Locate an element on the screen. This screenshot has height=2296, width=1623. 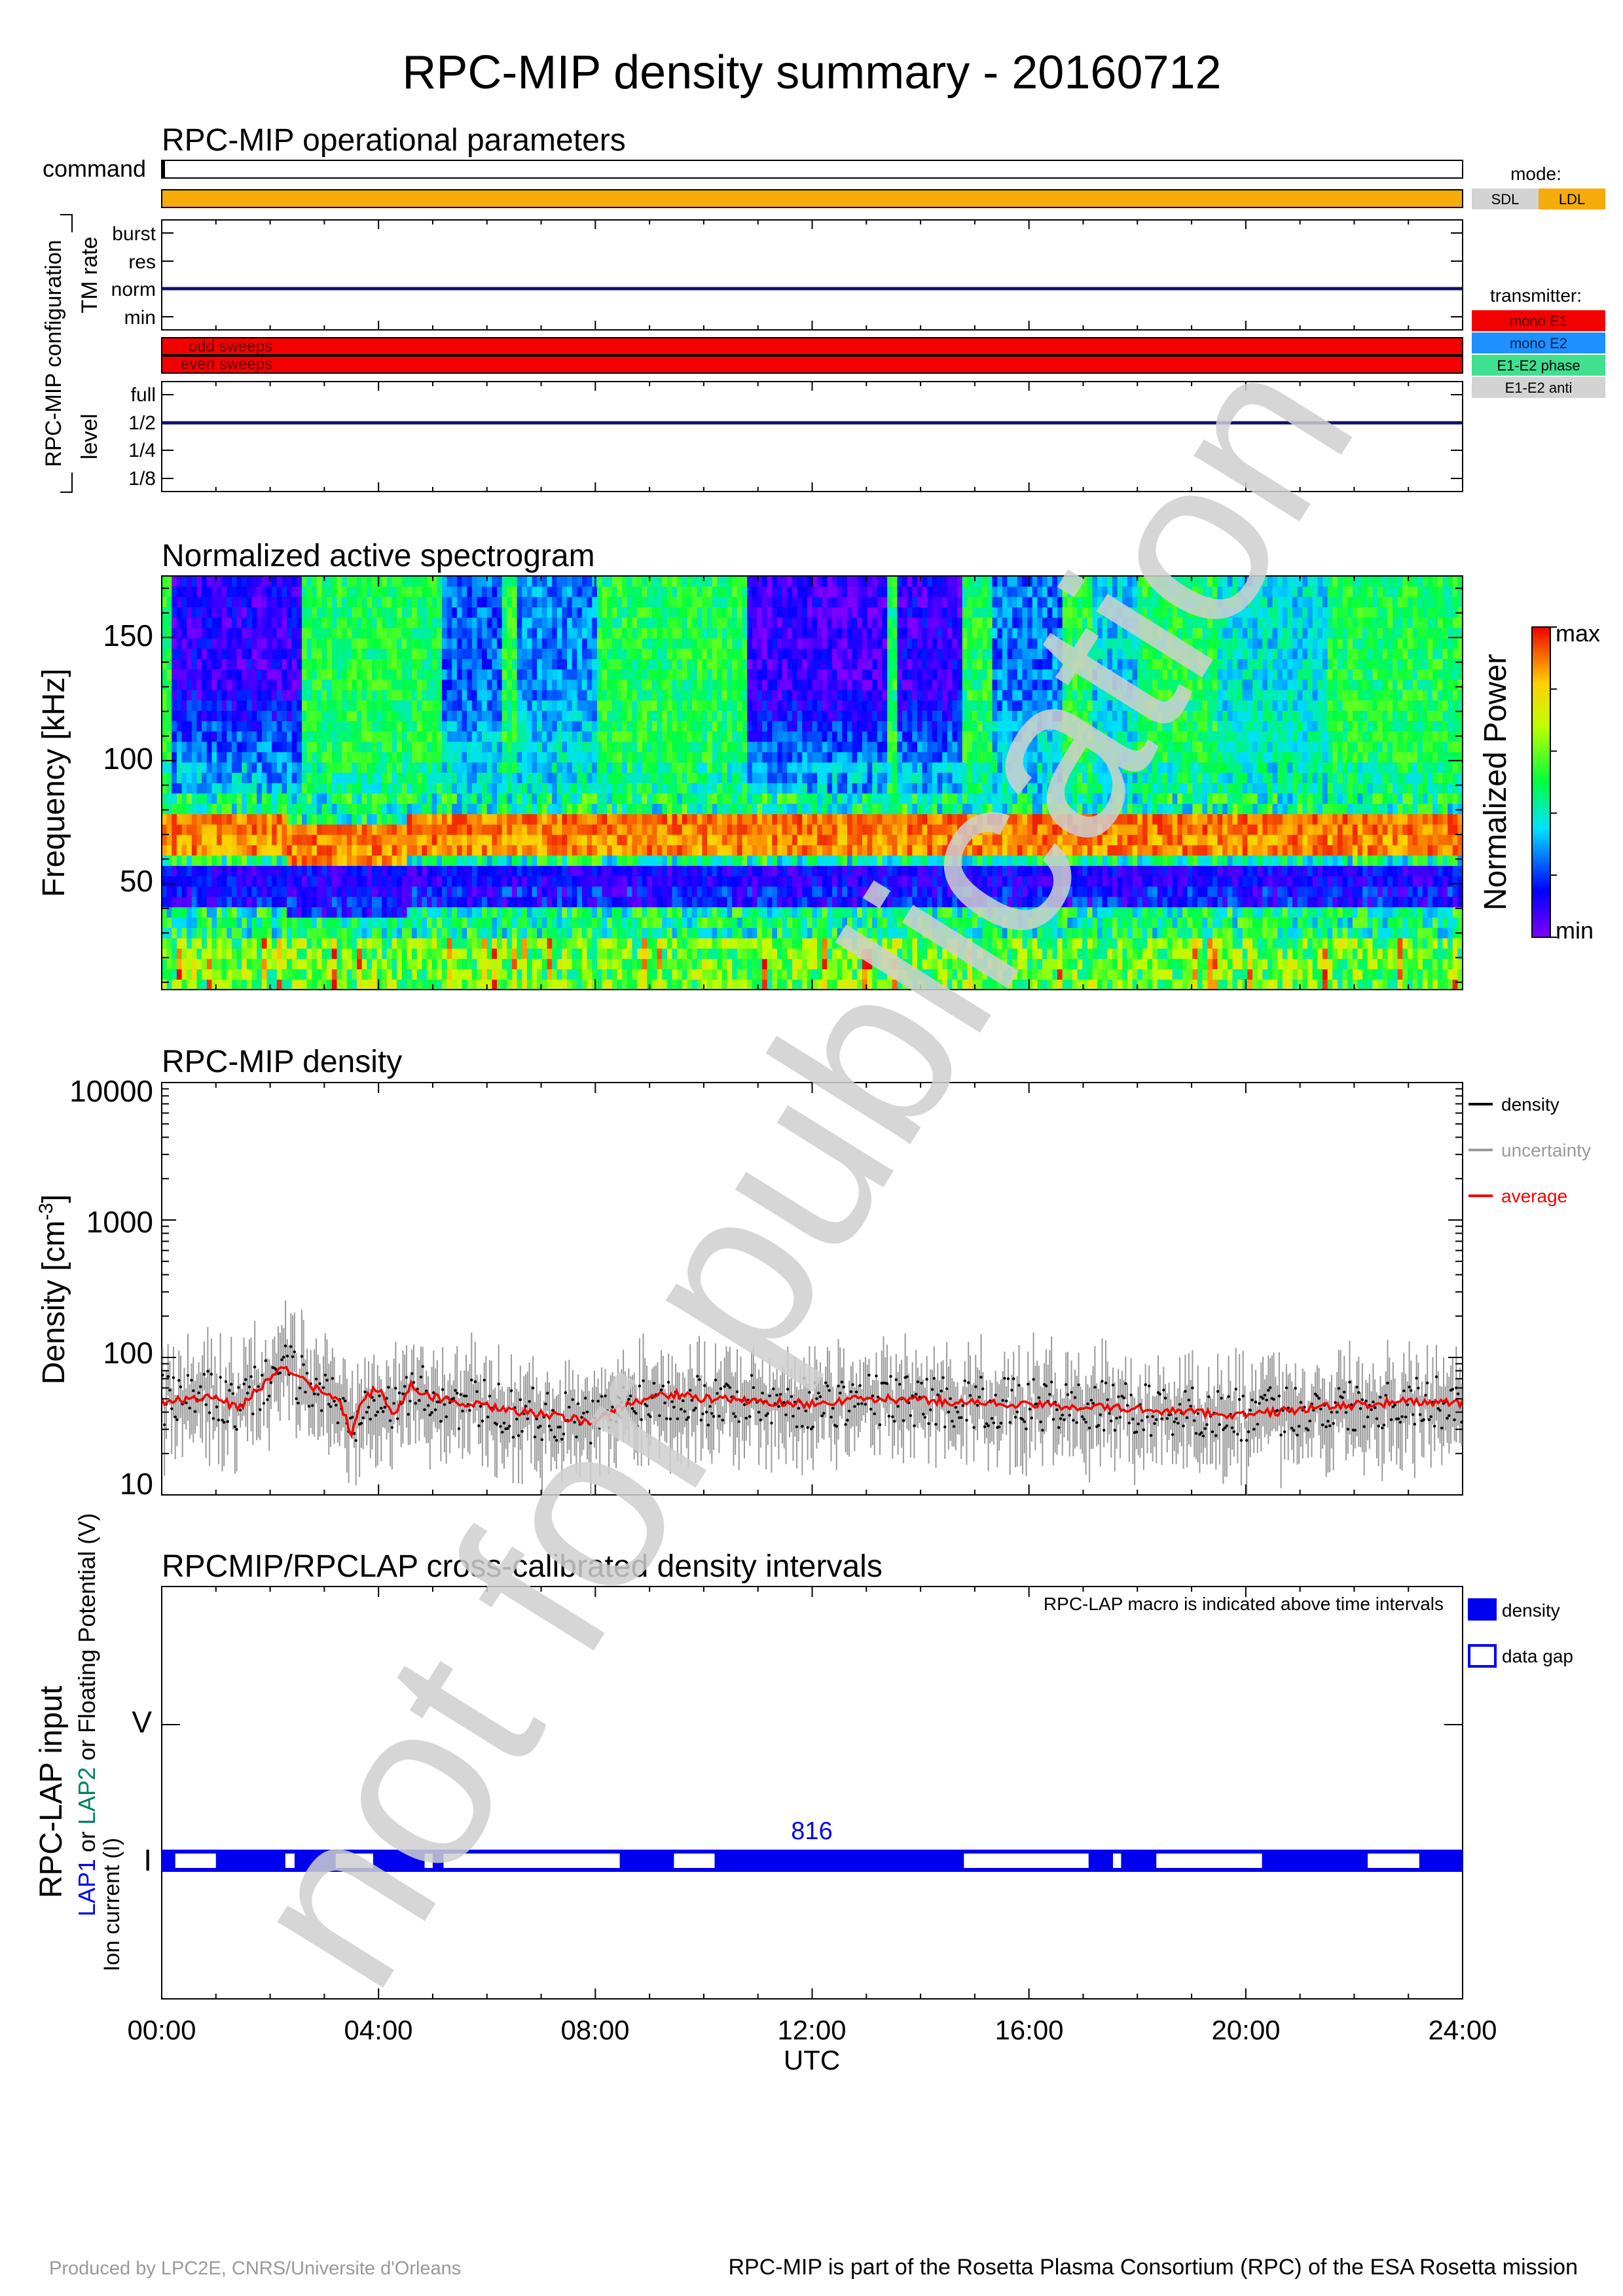
mode-bar is located at coordinates (812, 198).